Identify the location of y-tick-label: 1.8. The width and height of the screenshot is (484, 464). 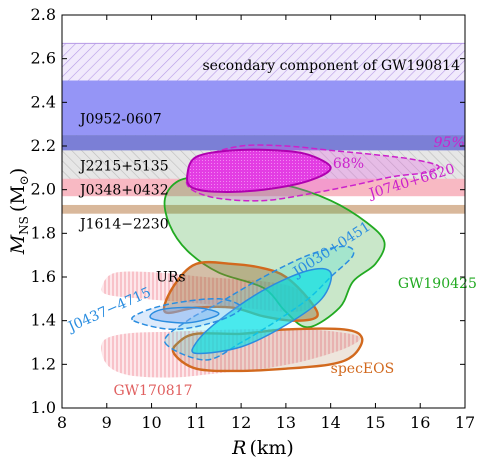
(43, 232).